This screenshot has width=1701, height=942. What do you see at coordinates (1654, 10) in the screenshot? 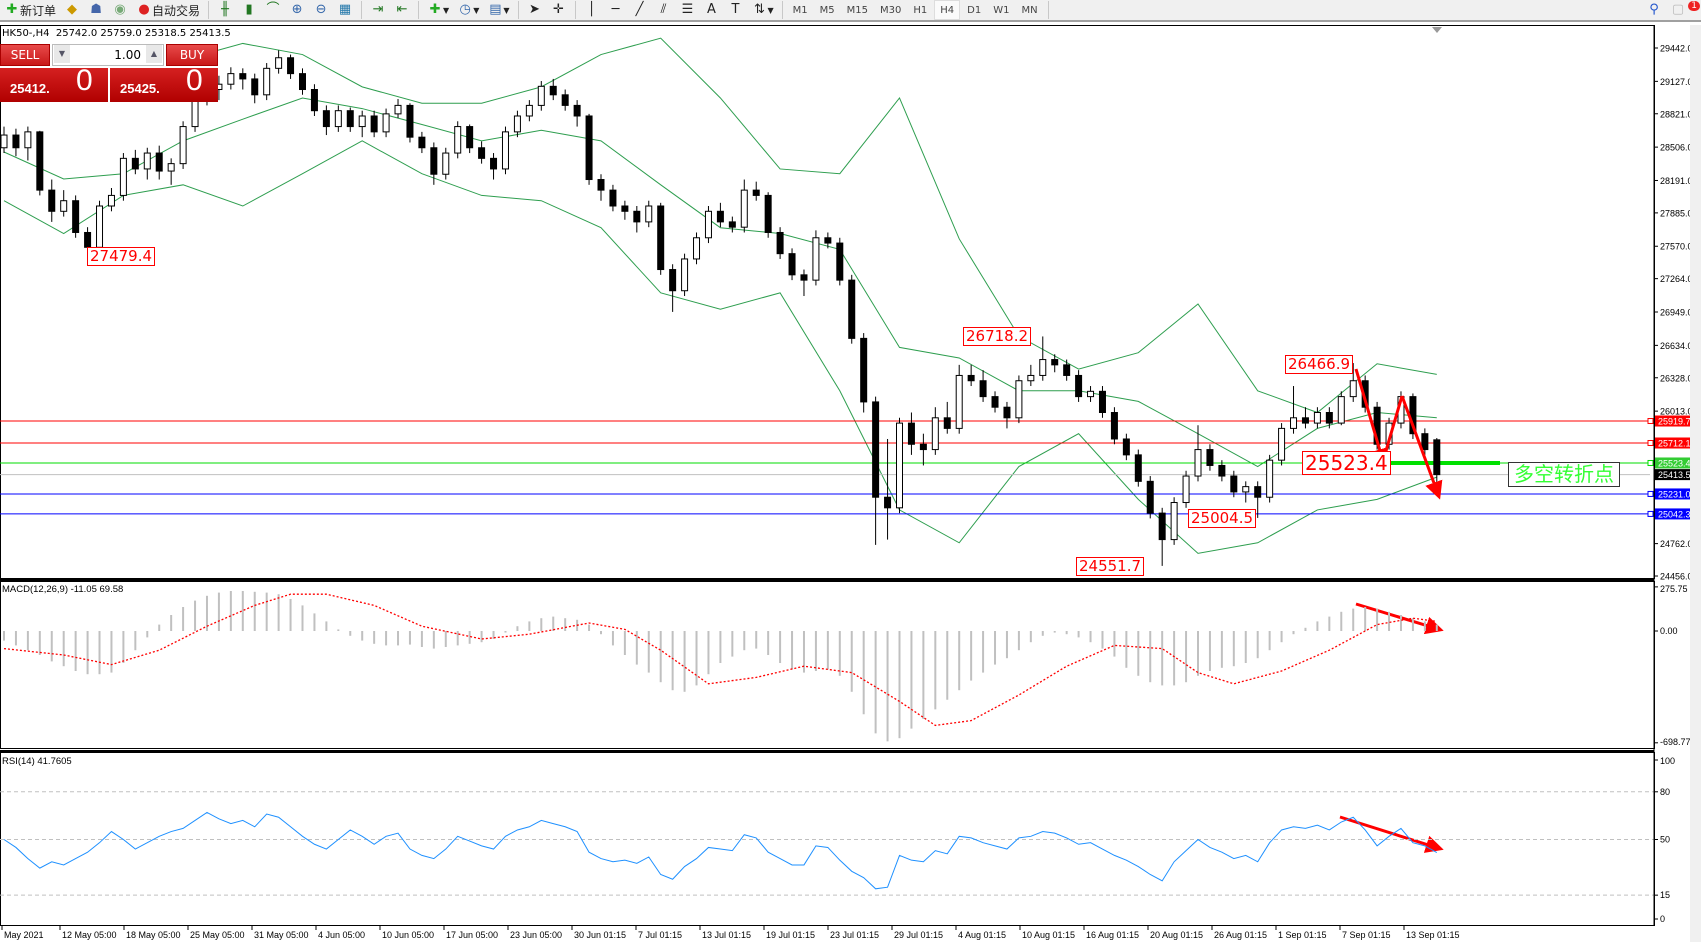
I see `search-button: ⚲` at bounding box center [1654, 10].